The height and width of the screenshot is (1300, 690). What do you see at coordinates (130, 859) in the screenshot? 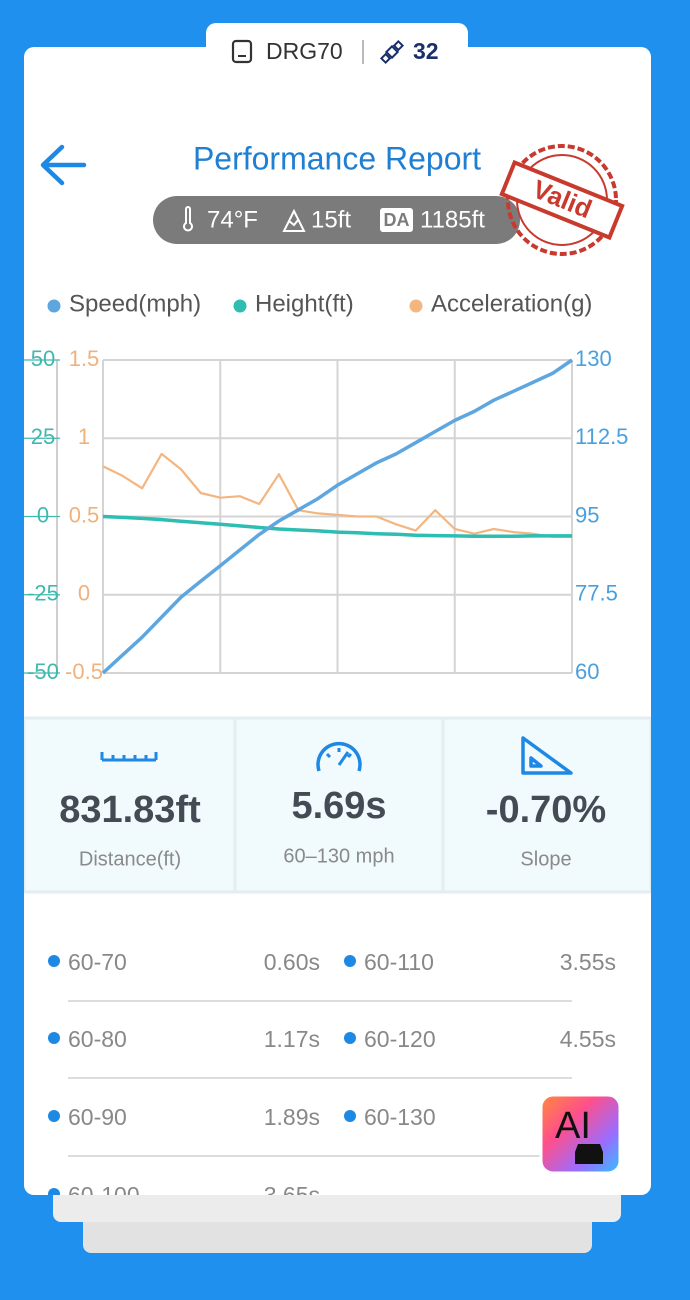
I see `stat-label: Distance(ft)` at bounding box center [130, 859].